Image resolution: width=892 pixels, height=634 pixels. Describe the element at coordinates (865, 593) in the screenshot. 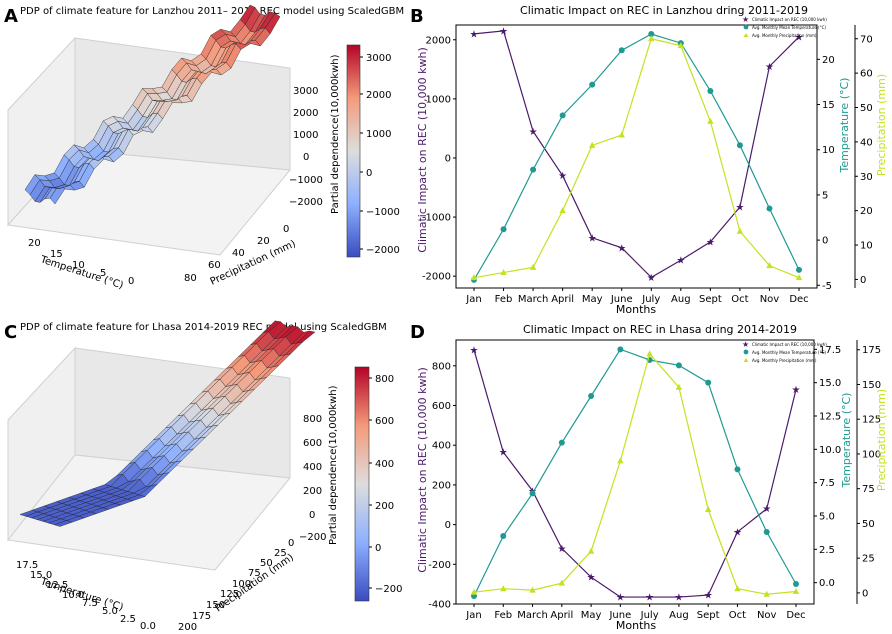

I see `precip-tick-label: 0` at that location.